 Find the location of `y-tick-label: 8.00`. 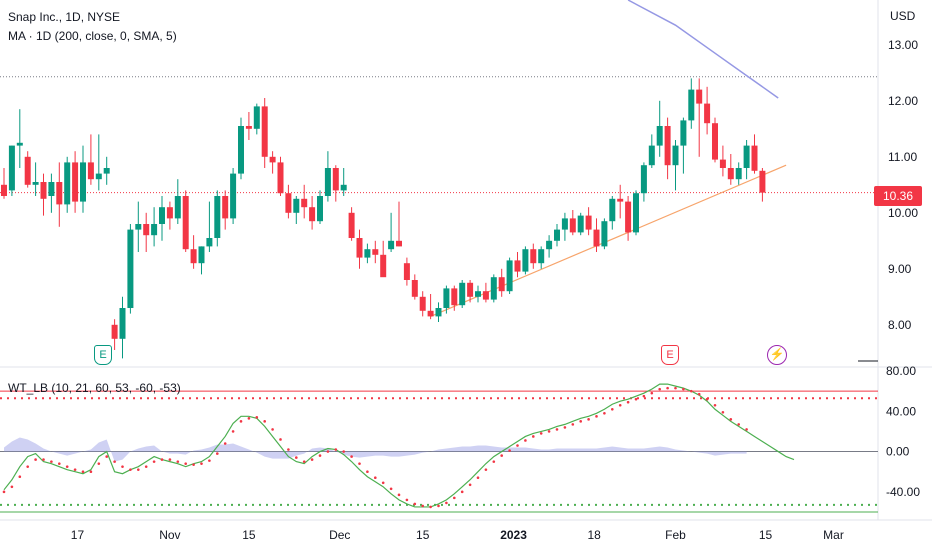

y-tick-label: 8.00 is located at coordinates (900, 325).